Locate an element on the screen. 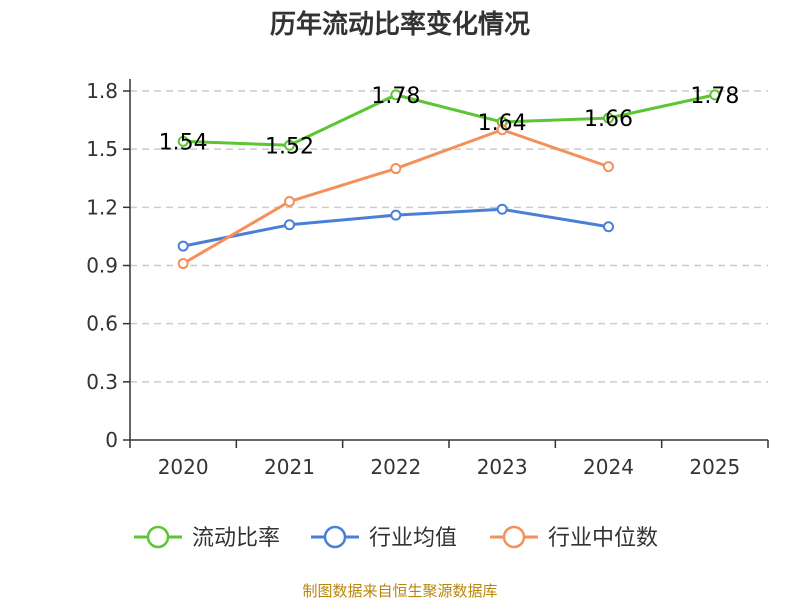 Image resolution: width=800 pixels, height=600 pixels. y-tick-label: 1.5 is located at coordinates (102, 149).